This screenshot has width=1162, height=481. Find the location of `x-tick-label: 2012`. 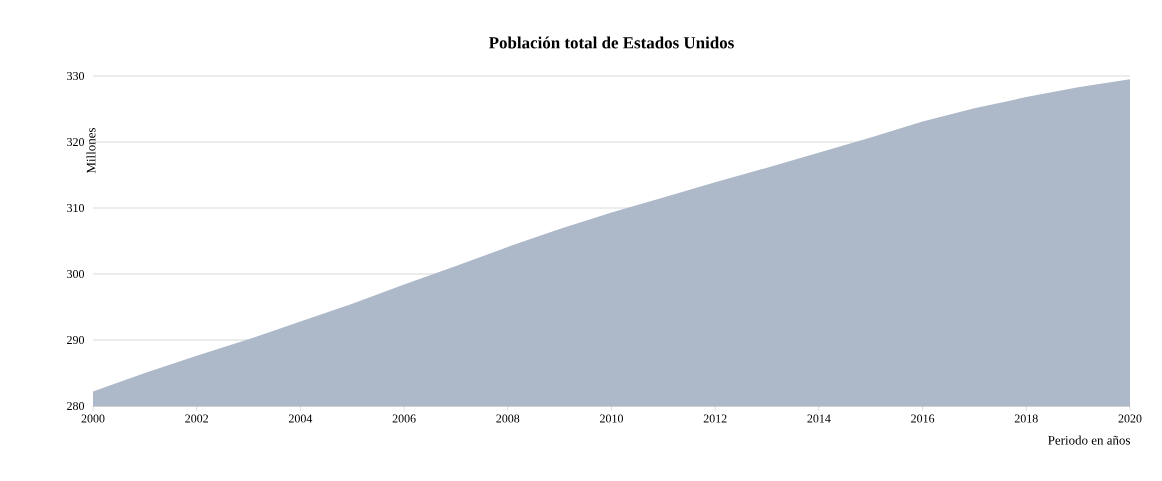

x-tick-label: 2012 is located at coordinates (715, 418).